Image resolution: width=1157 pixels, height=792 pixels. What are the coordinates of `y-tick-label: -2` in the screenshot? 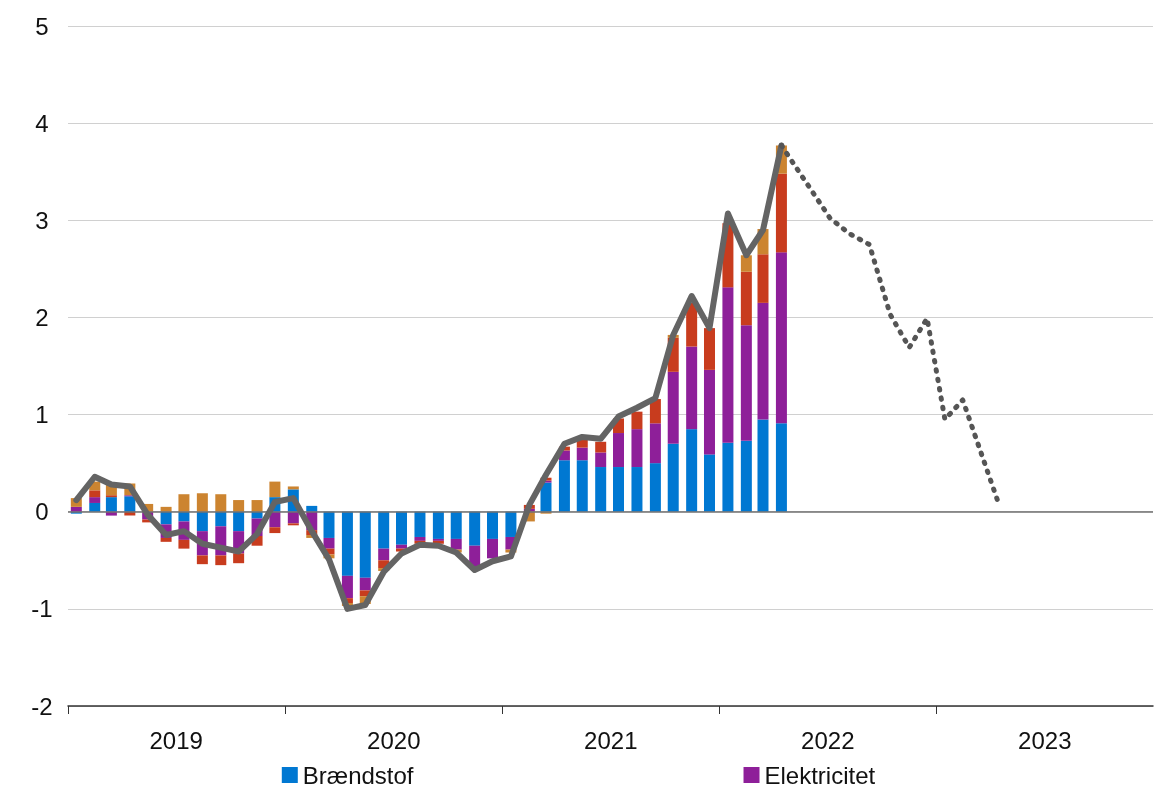 It's located at (42, 706).